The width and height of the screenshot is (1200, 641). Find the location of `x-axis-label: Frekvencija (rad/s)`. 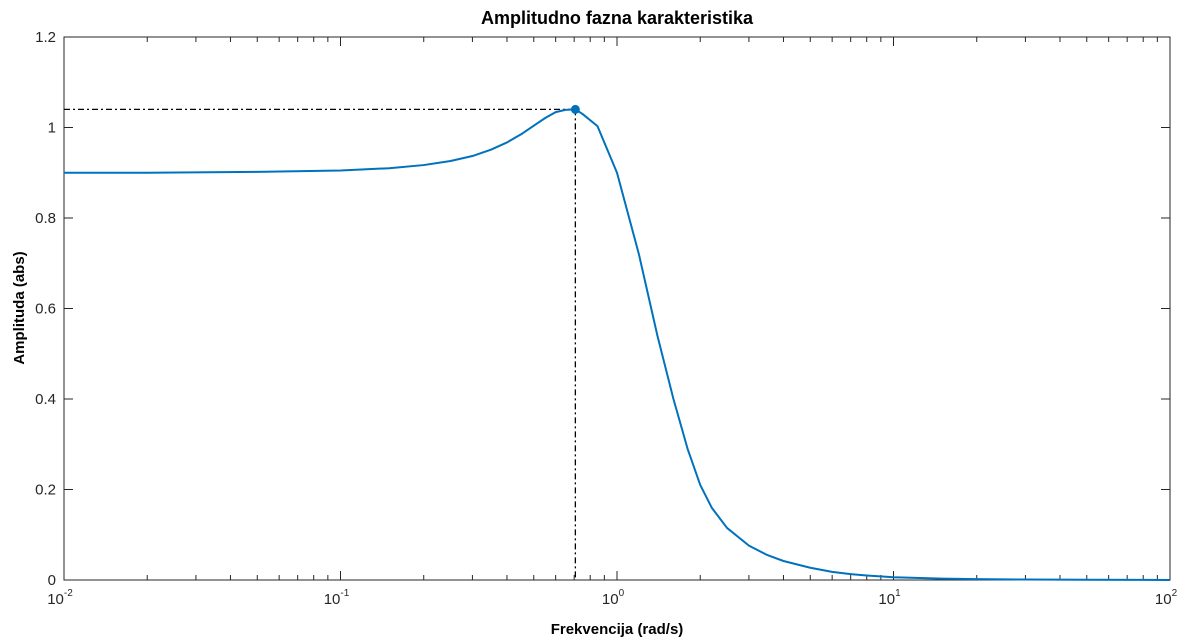

x-axis-label: Frekvencija (rad/s) is located at coordinates (617, 629).